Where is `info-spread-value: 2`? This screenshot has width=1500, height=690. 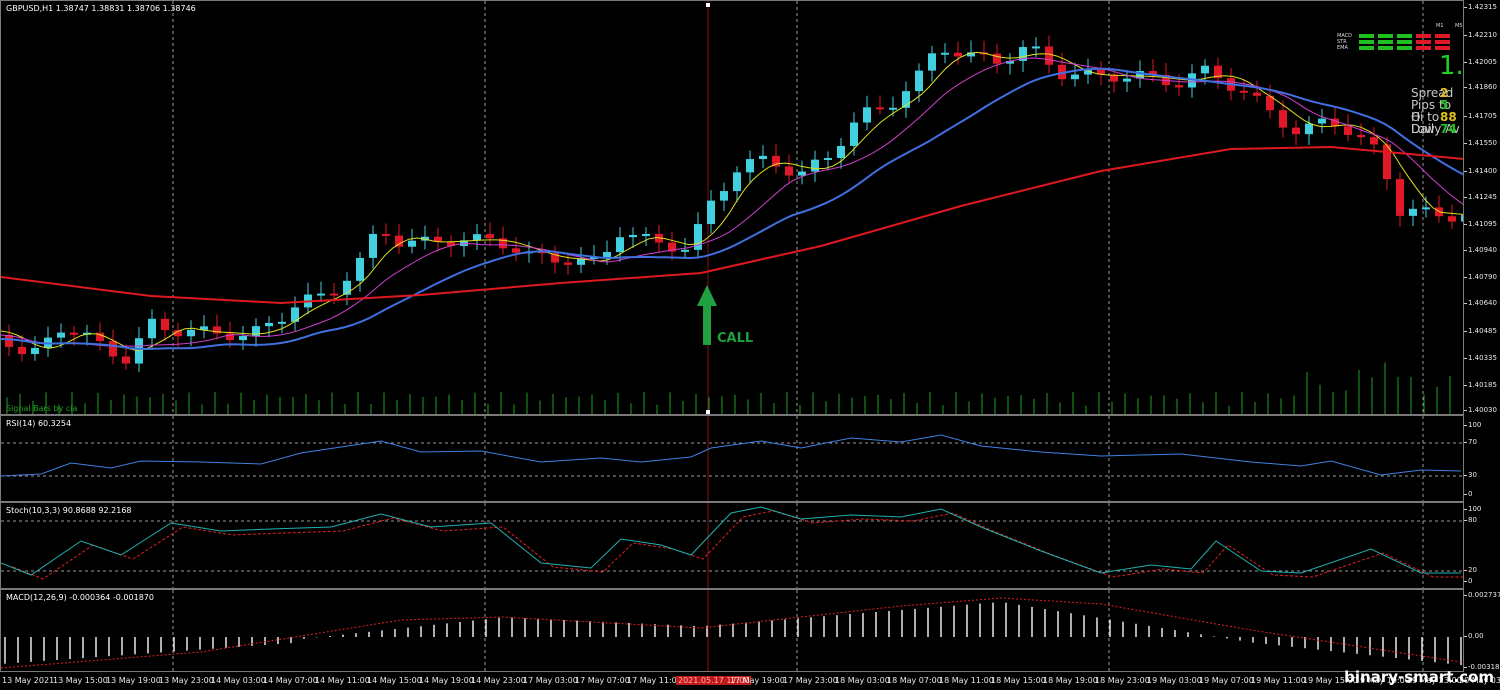 info-spread-value: 2 is located at coordinates (1444, 93).